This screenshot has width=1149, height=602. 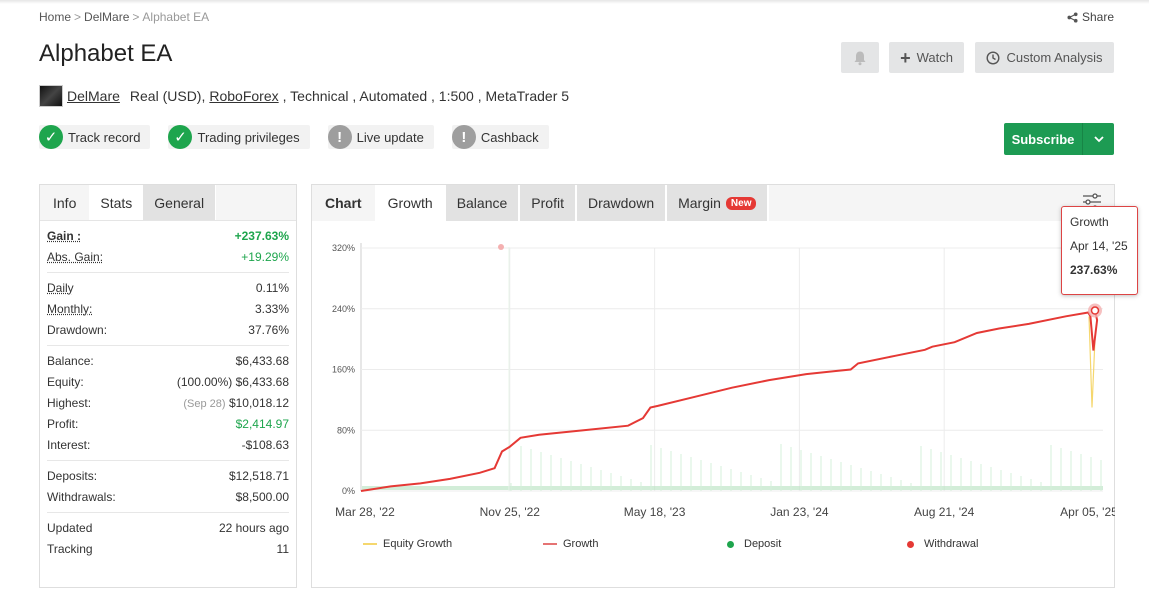 What do you see at coordinates (168, 235) in the screenshot?
I see `stat-row-gain: Gain : +237.63%` at bounding box center [168, 235].